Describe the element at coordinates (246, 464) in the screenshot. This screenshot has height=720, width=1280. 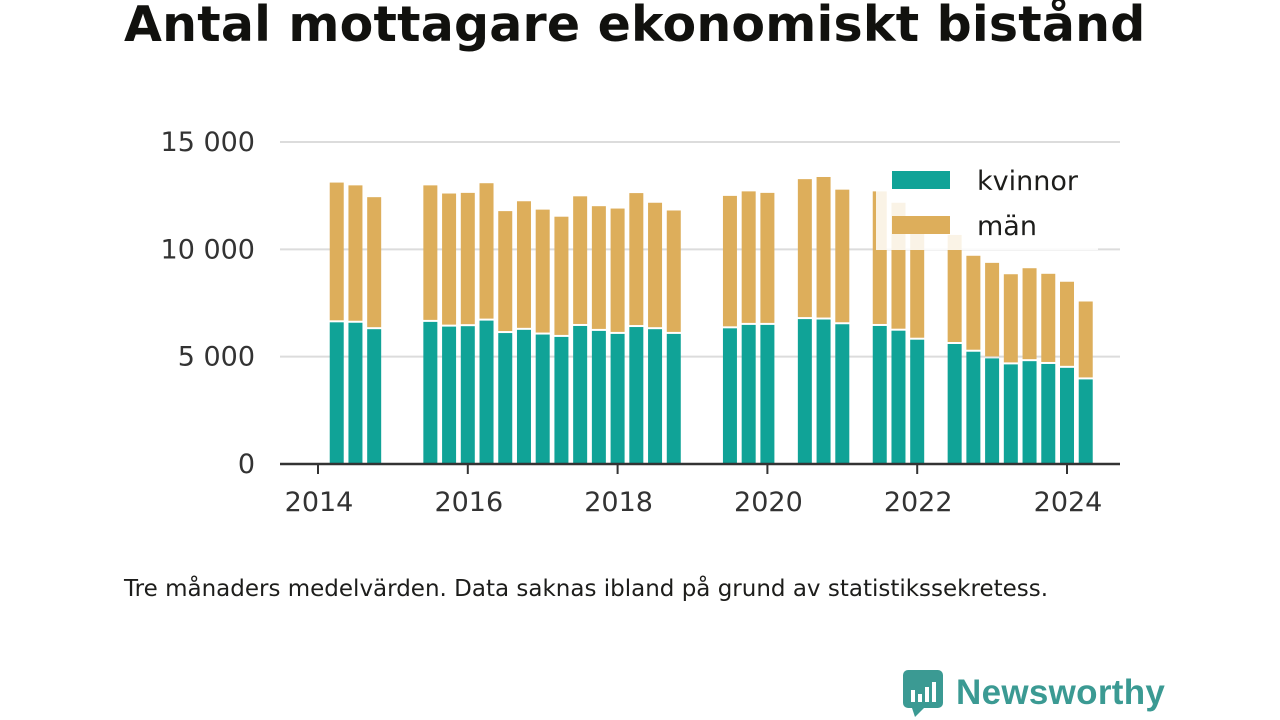
I see `y-tick-label: 0` at that location.